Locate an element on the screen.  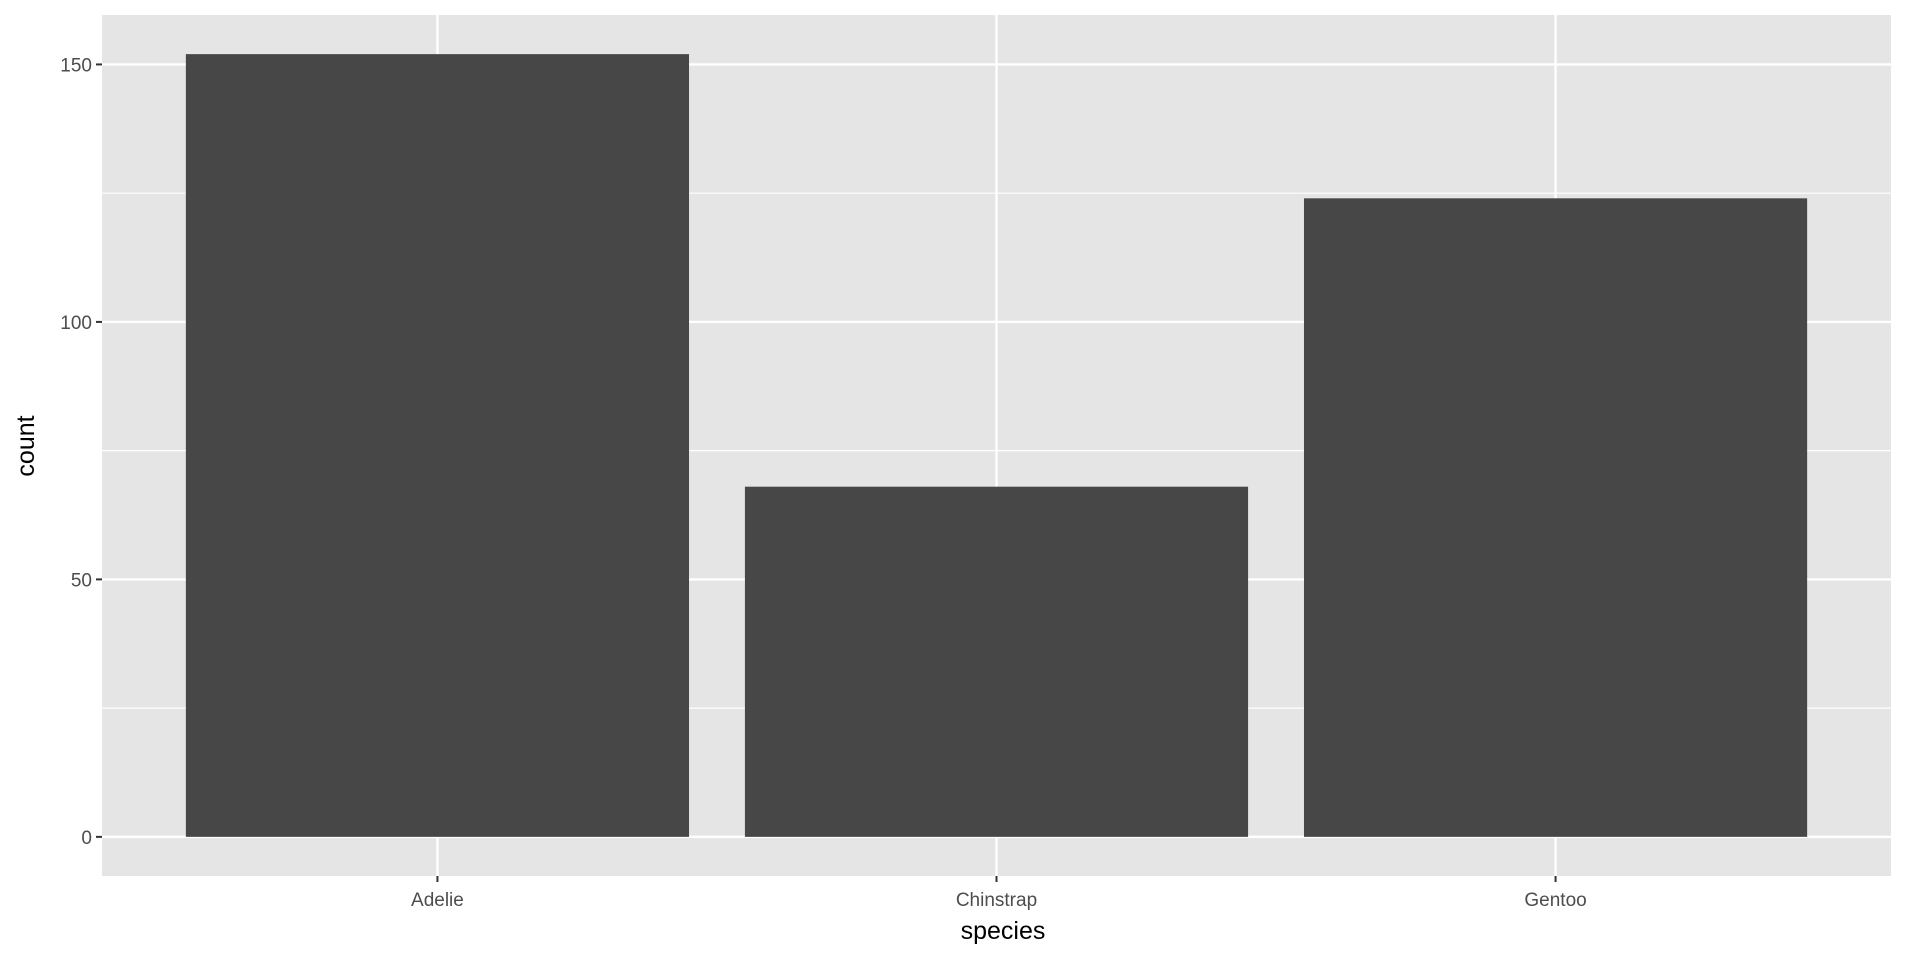
y-tick-label: 150 is located at coordinates (76, 65).